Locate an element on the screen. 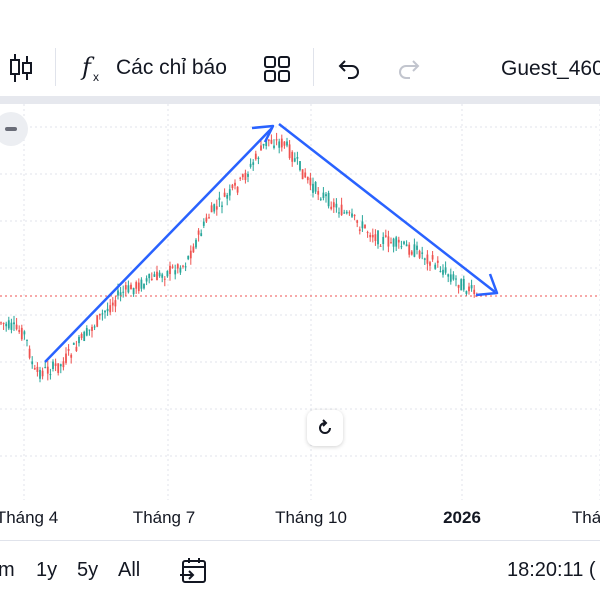 This screenshot has width=600, height=600. redo-icon is located at coordinates (409, 69).